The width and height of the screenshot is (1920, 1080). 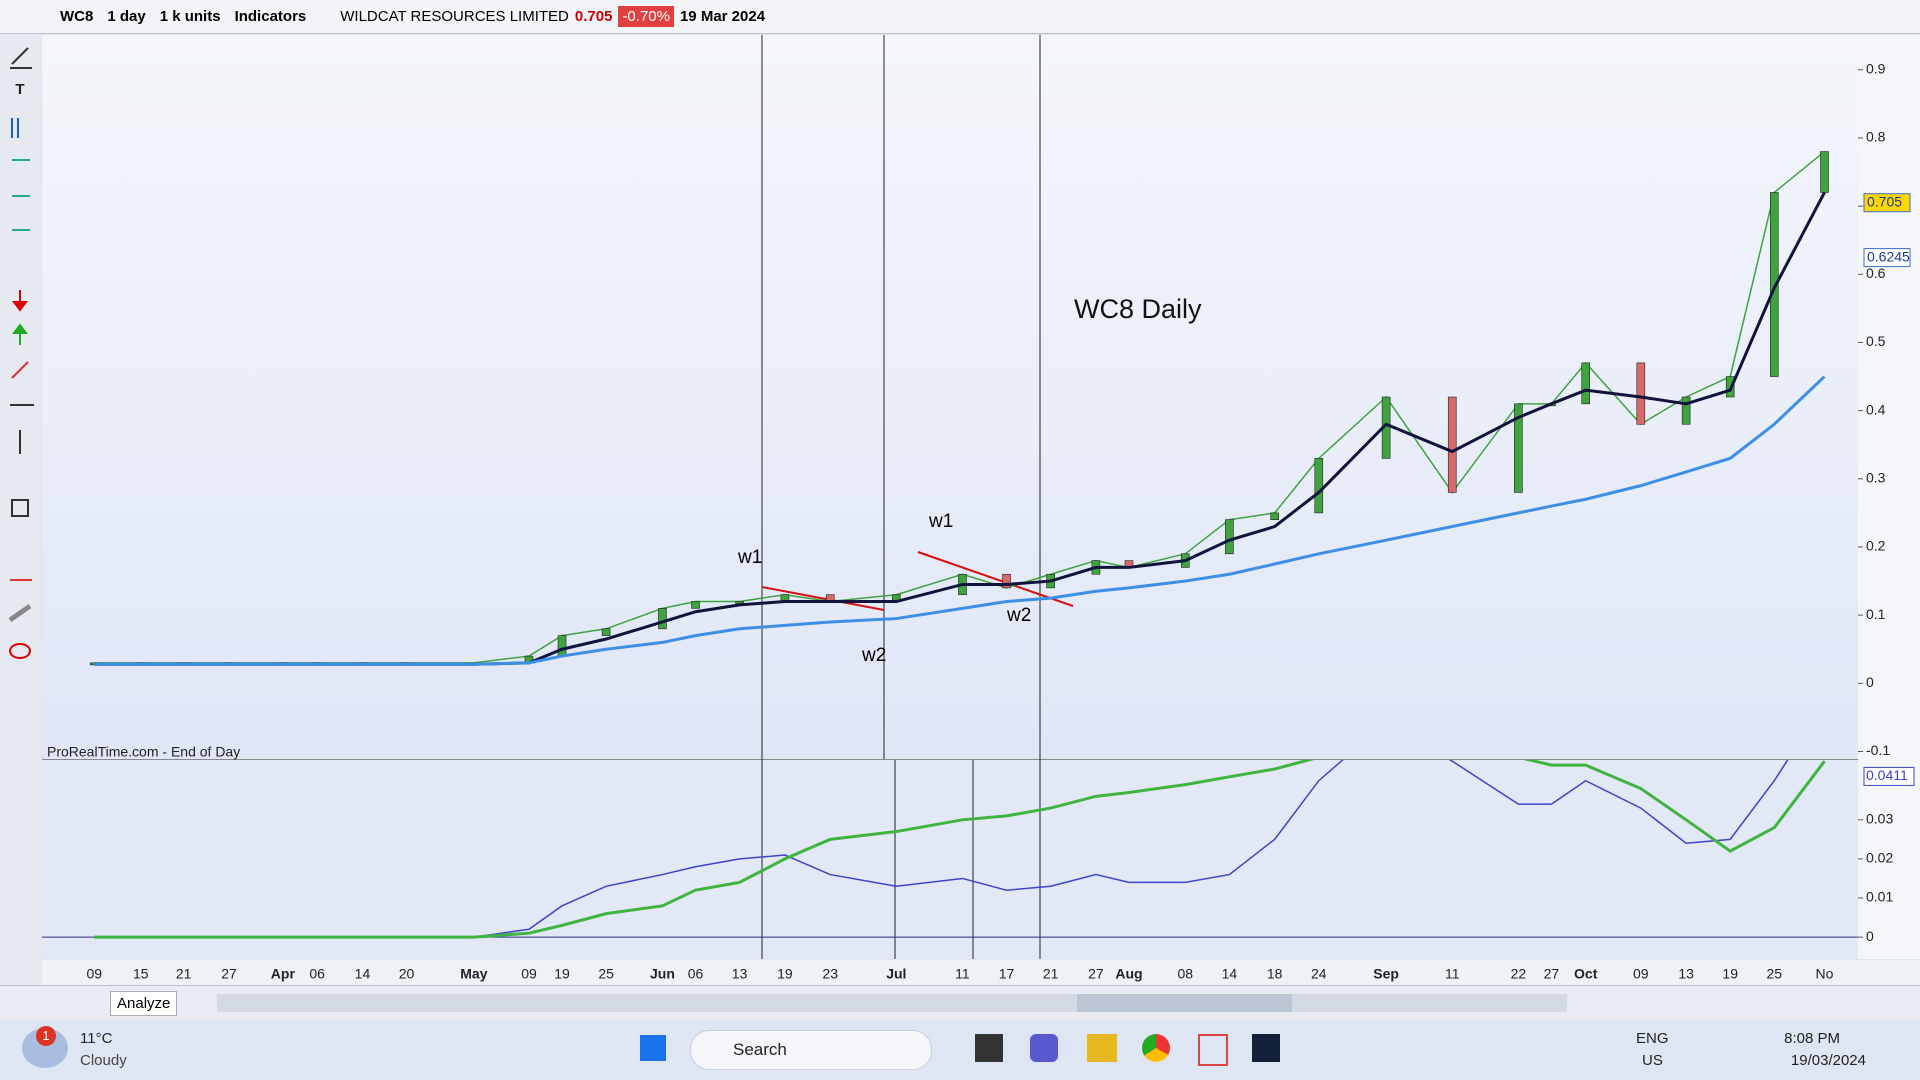 I want to click on symbol: WC8, so click(x=77, y=16).